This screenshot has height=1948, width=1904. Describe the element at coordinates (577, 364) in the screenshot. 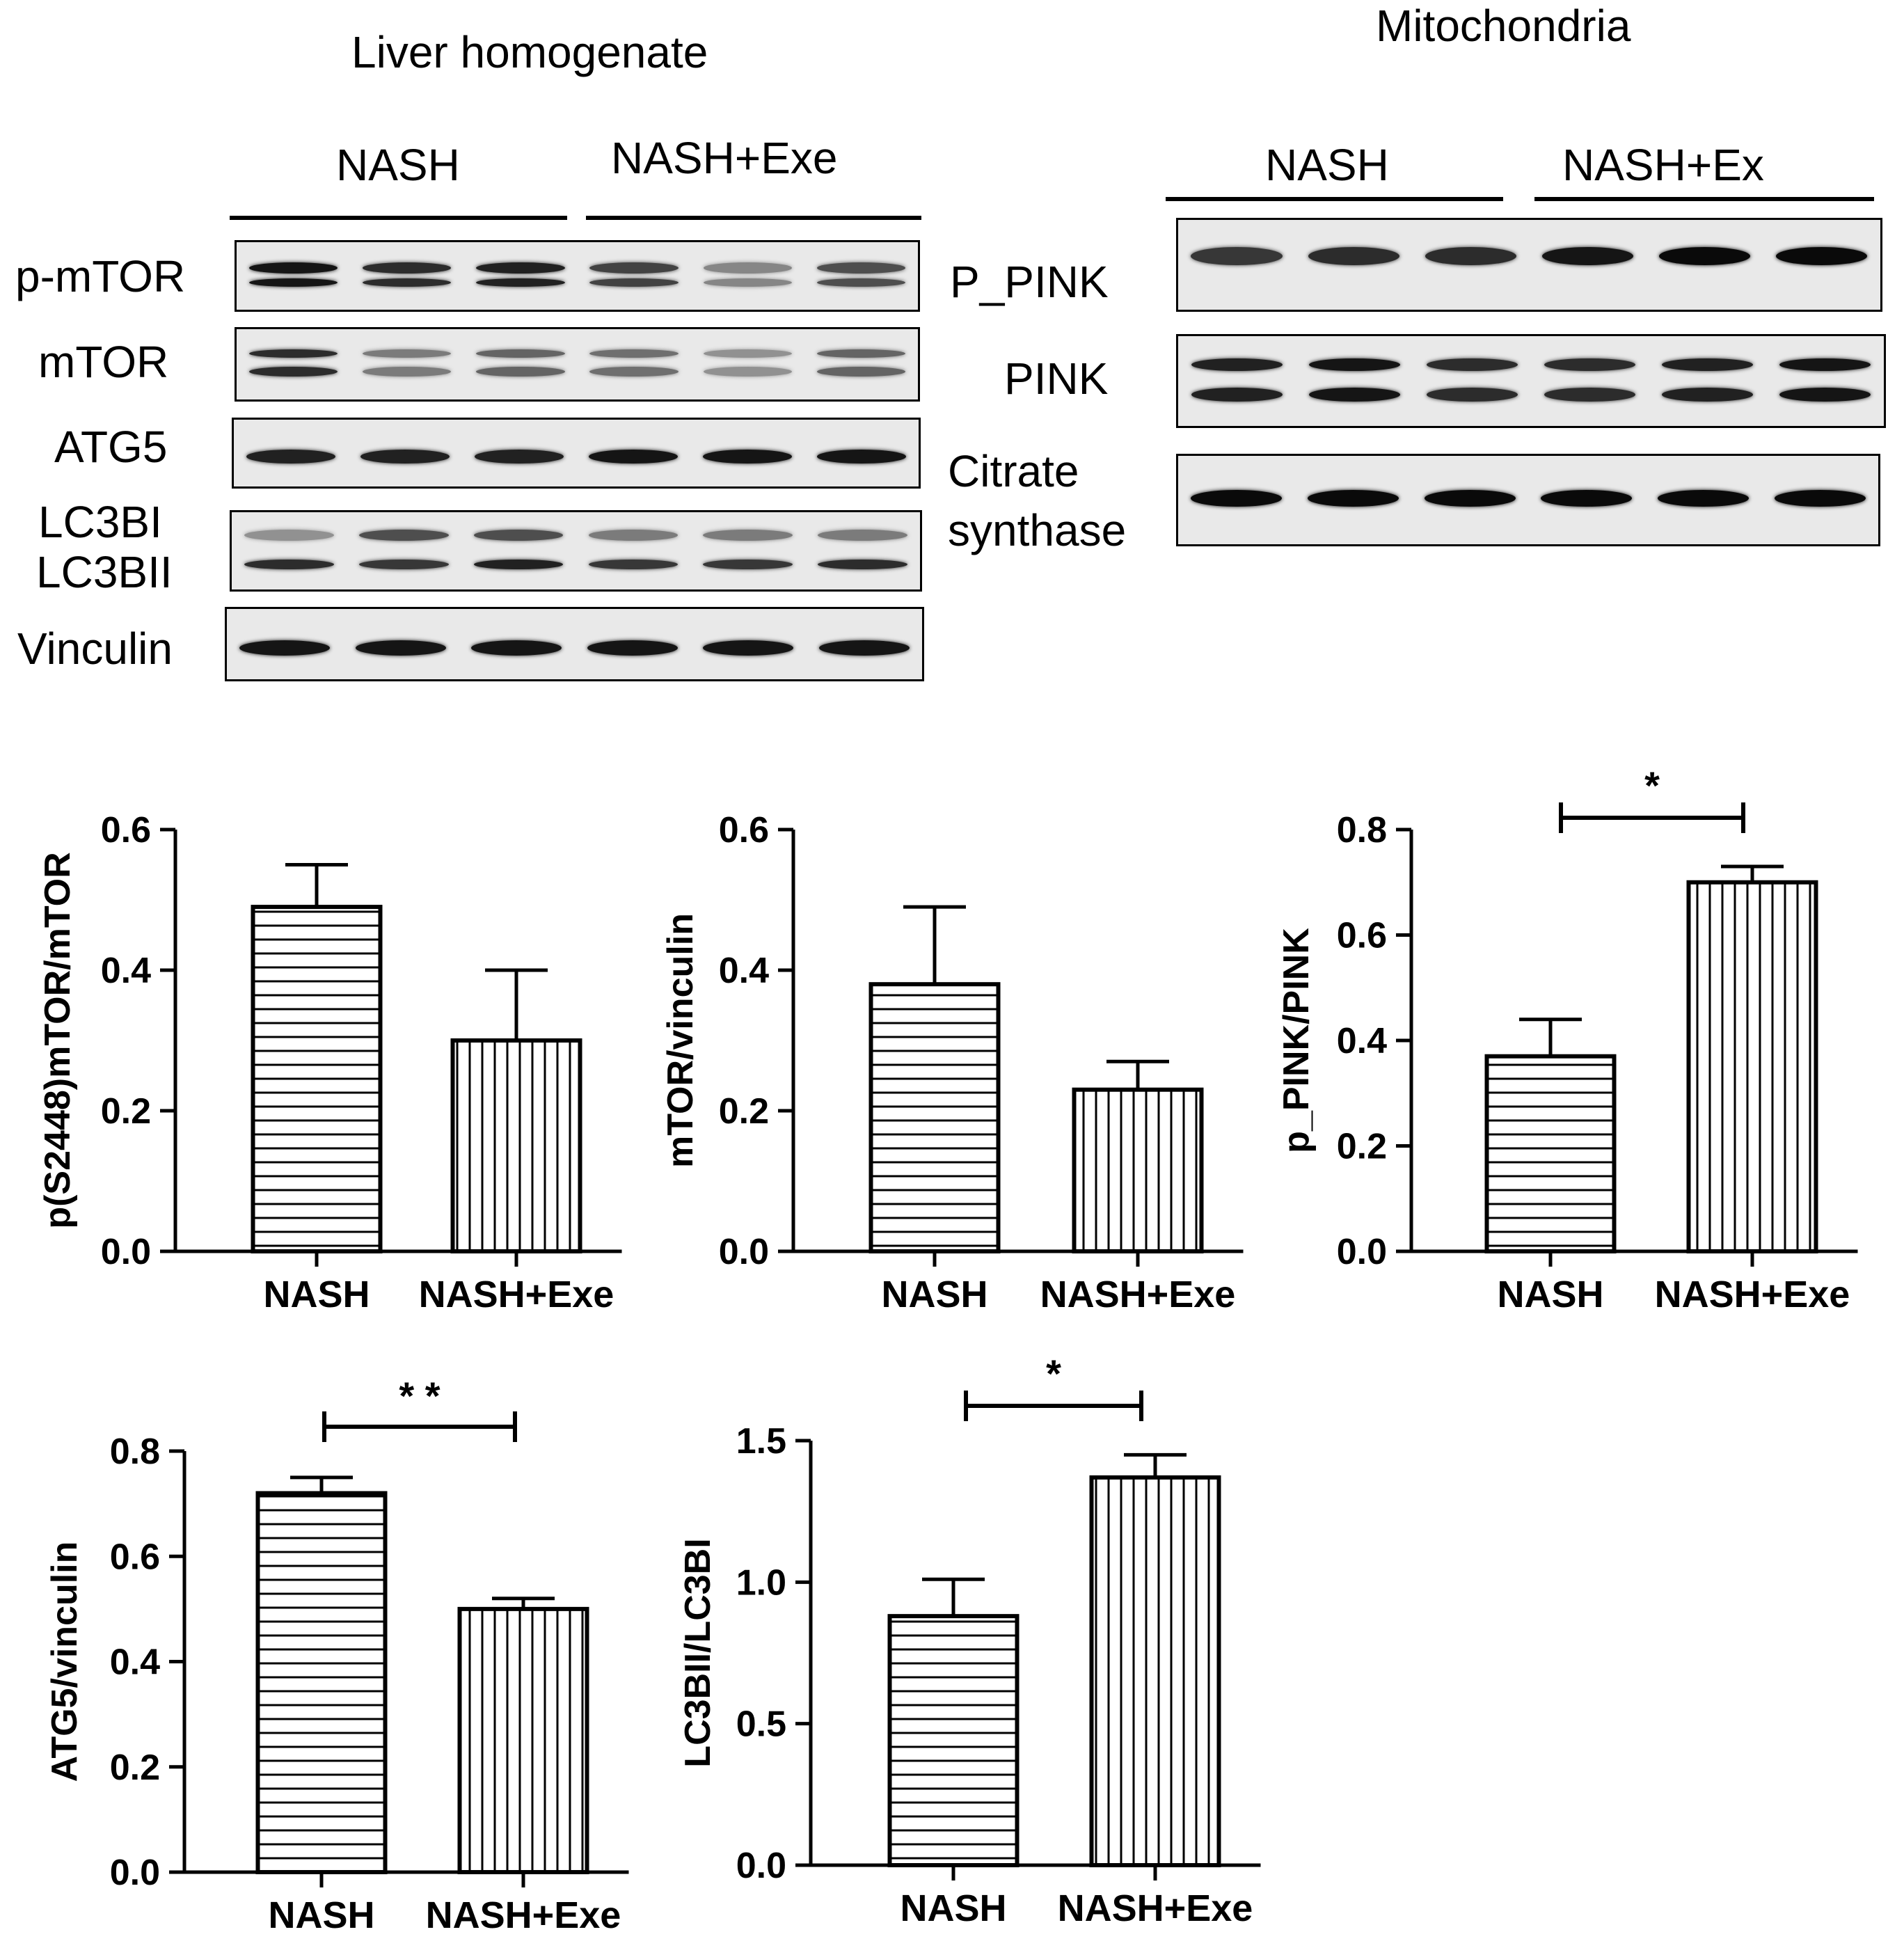

I see `blot-mtor` at that location.